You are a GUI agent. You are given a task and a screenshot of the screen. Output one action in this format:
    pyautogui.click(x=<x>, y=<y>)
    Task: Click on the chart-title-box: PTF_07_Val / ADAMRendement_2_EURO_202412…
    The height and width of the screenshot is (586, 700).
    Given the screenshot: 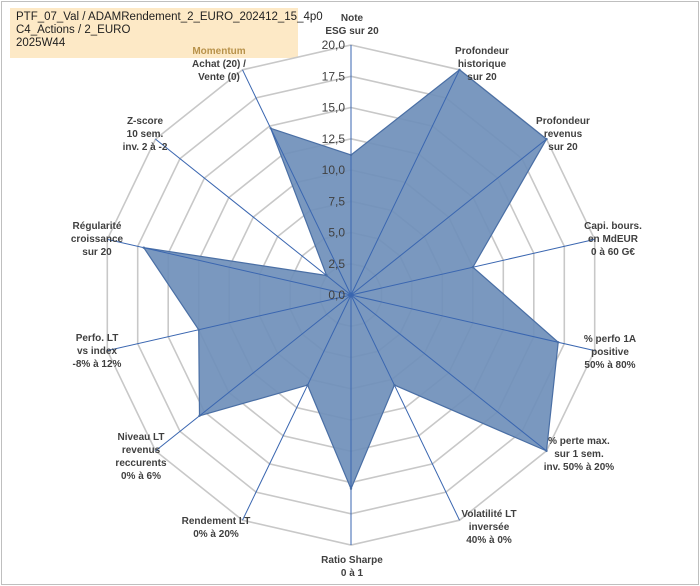 What is the action you would take?
    pyautogui.click(x=166, y=33)
    